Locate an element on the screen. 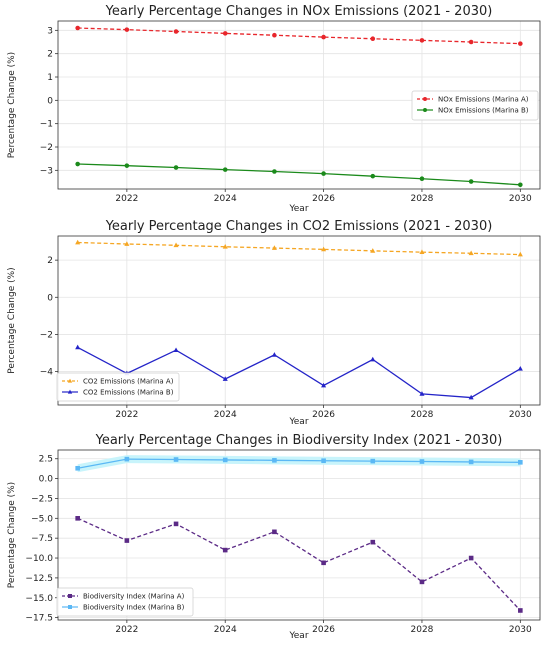  y-tick-label: 1 is located at coordinates (50, 78).